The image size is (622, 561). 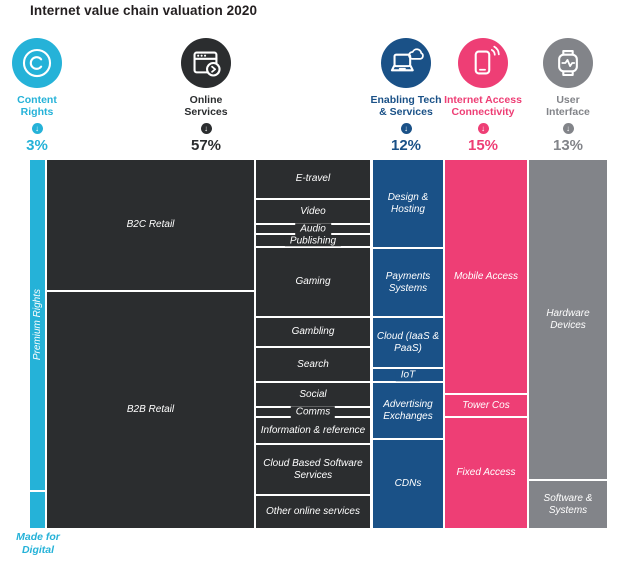 I want to click on column-label-line2: Interface, so click(x=568, y=112).